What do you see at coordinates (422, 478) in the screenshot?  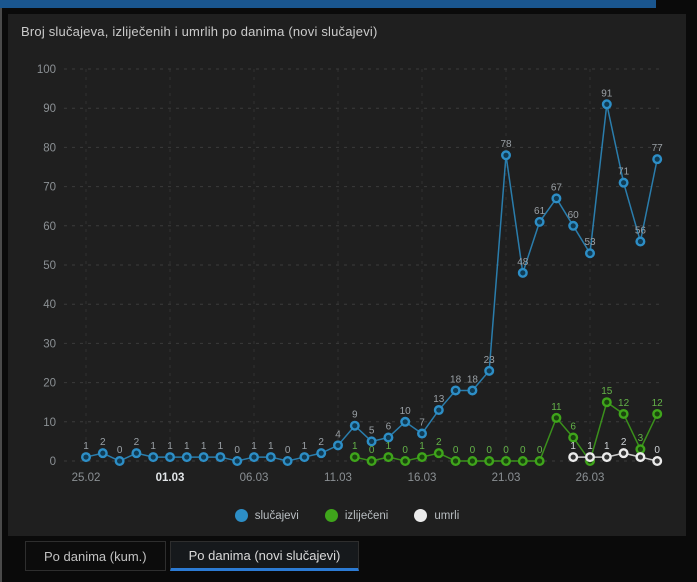 I see `x-axis-tick-label: 16.03` at bounding box center [422, 478].